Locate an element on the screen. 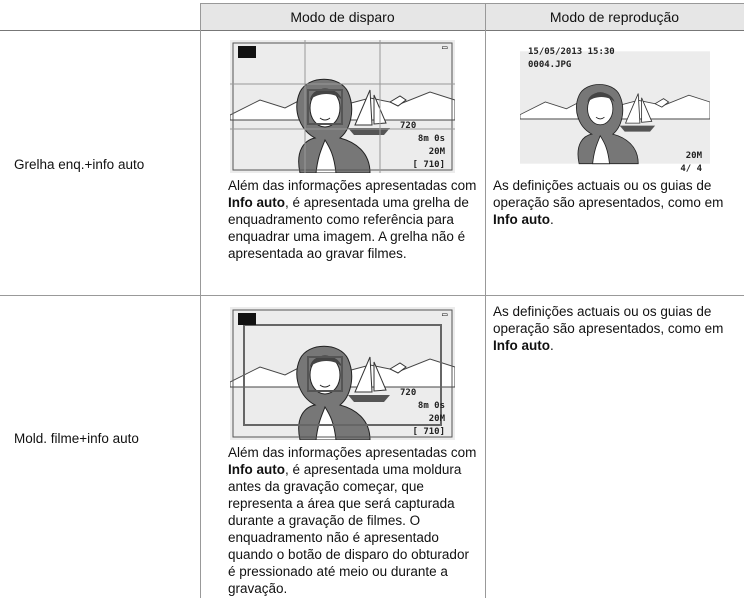  screen-text: 0004.JPG is located at coordinates (549, 65).